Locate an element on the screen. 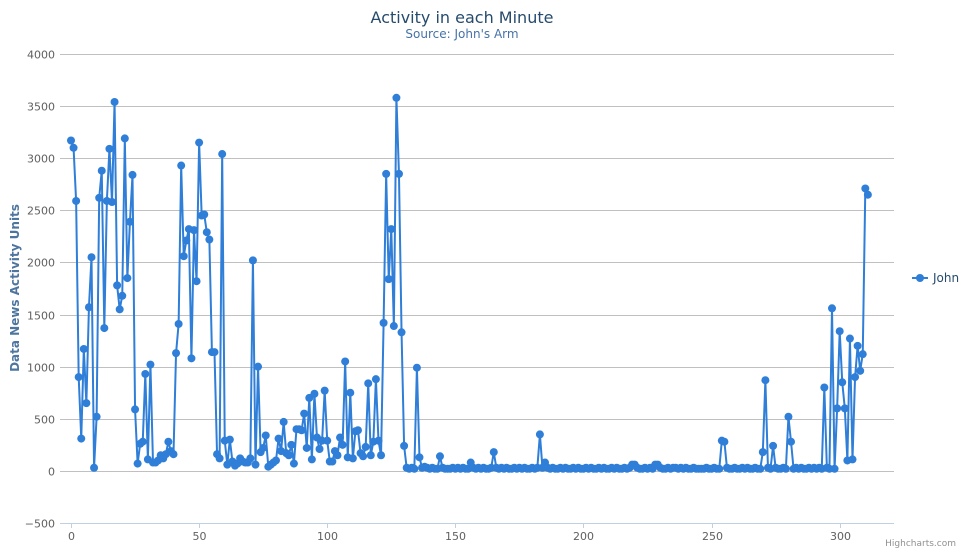 This screenshot has height=557, width=966. legend-item-john: John is located at coordinates (945, 278).